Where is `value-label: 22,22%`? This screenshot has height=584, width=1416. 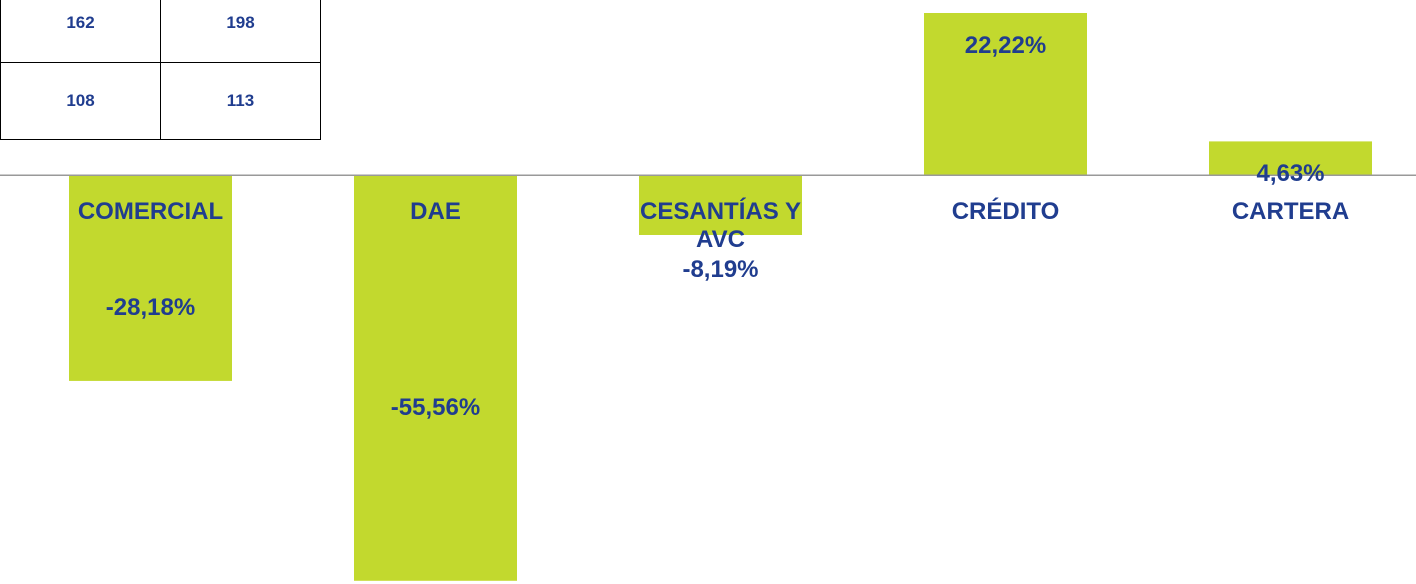 value-label: 22,22% is located at coordinates (1005, 45).